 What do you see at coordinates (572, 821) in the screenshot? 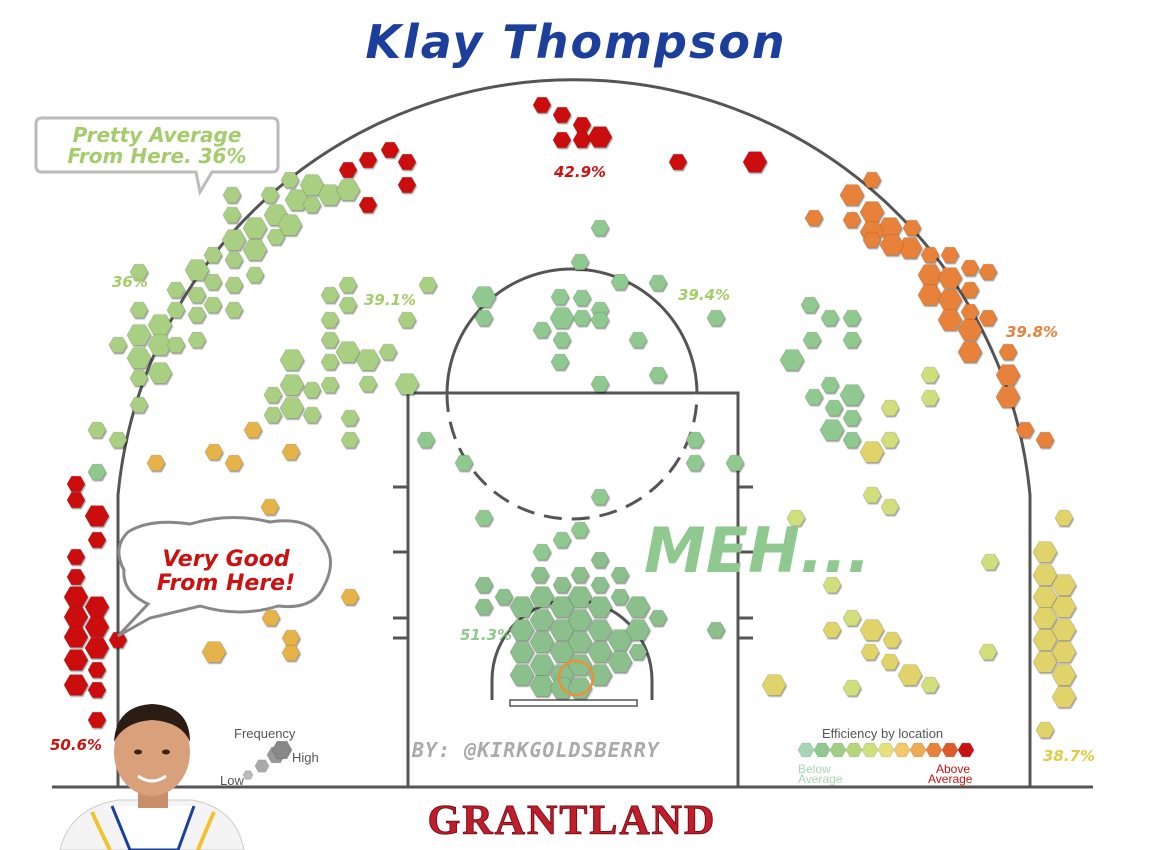
I see `brand-logo: GRANTLAND` at bounding box center [572, 821].